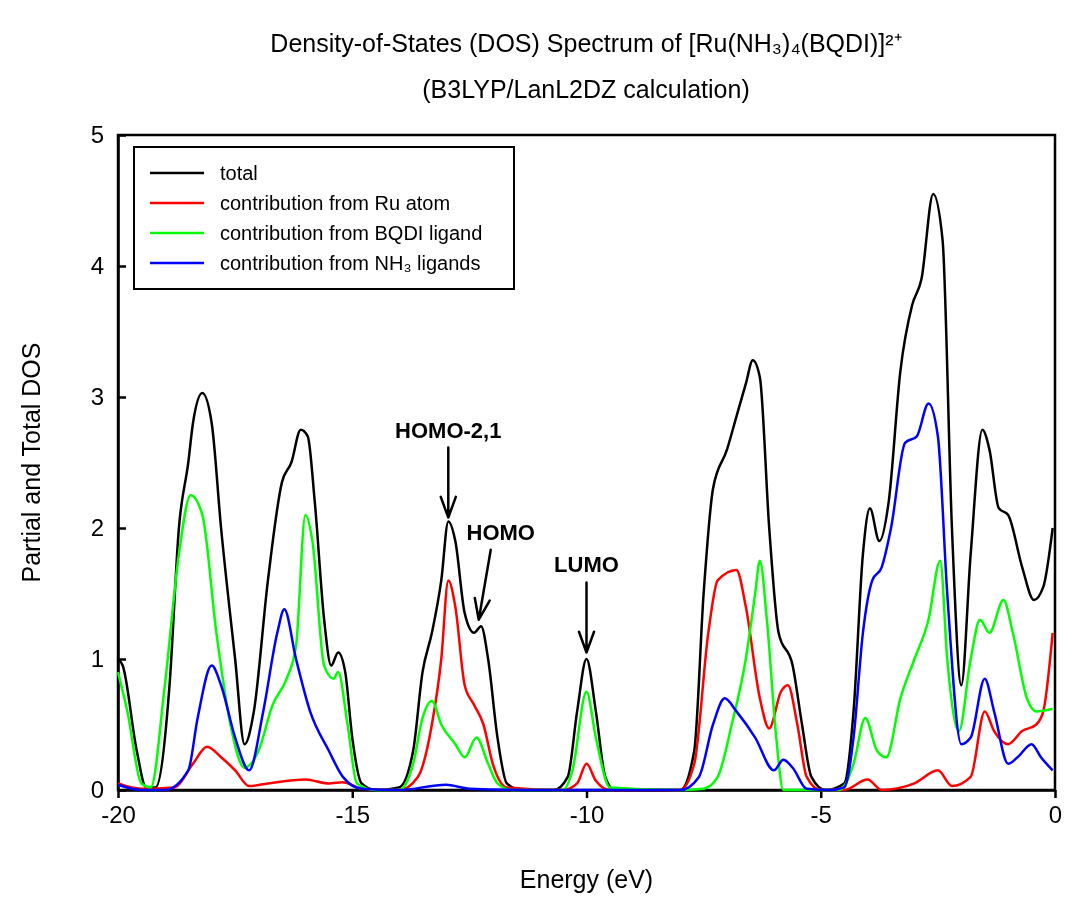  I want to click on annotation: HOMO-2,1, so click(448, 430).